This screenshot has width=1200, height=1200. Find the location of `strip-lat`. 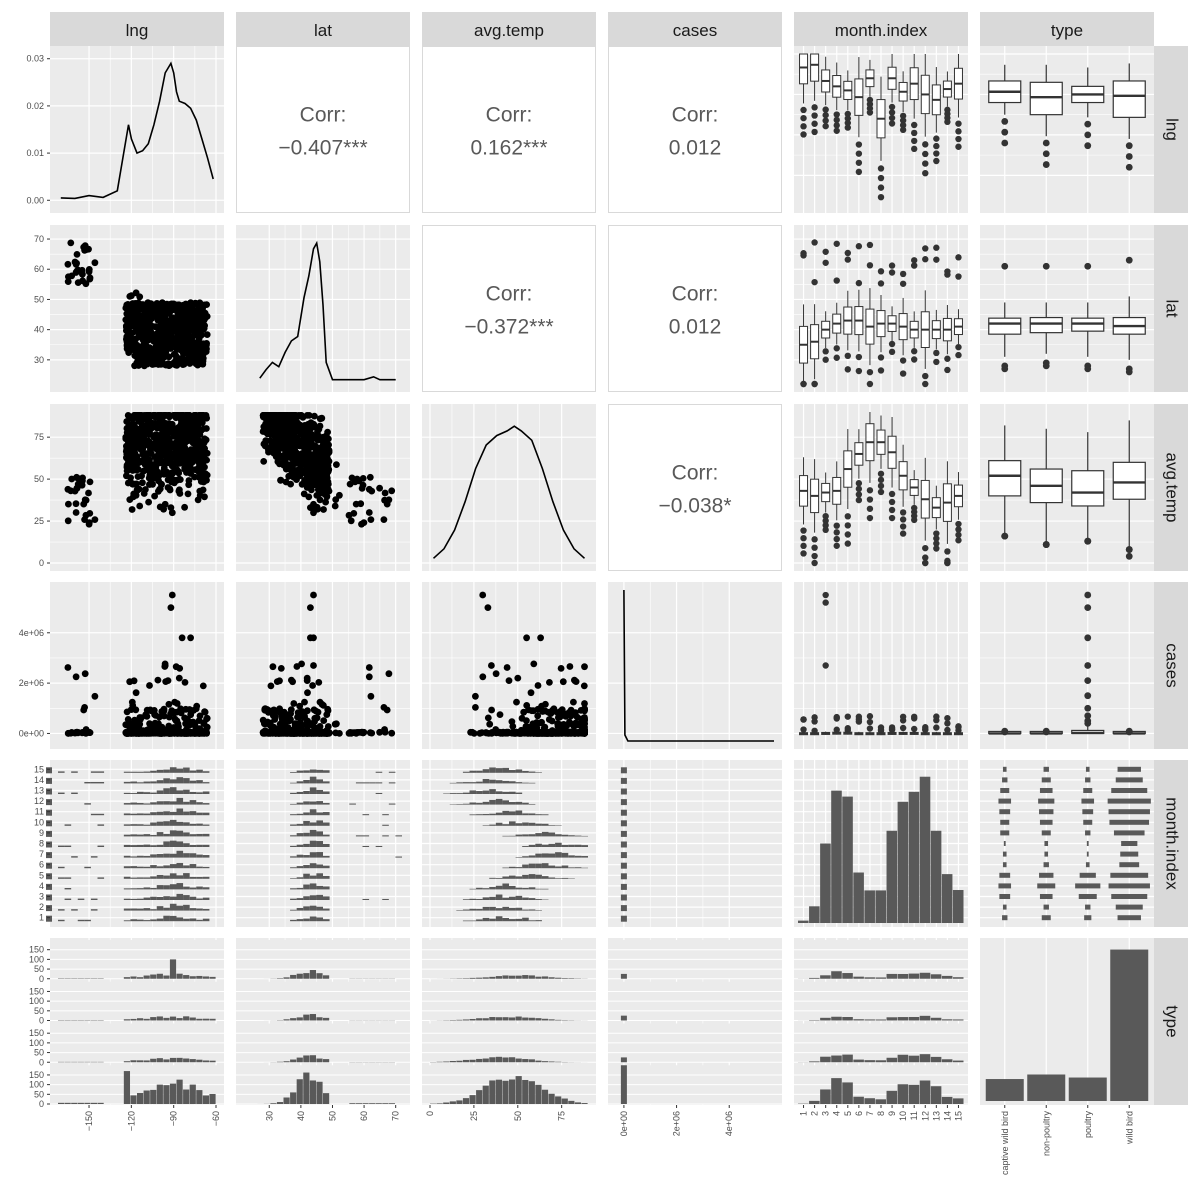

strip-lat is located at coordinates (323, 29).